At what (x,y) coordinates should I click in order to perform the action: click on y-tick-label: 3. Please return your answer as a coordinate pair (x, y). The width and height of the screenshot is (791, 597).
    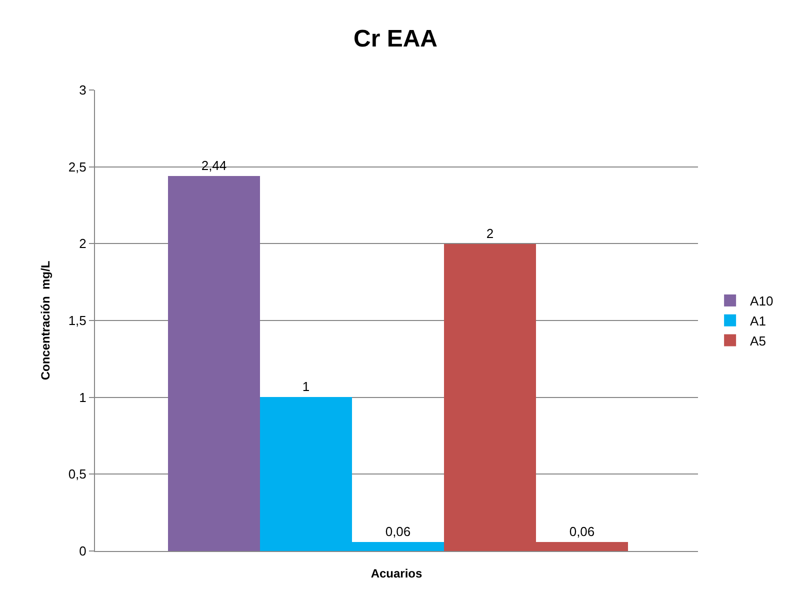
    Looking at the image, I should click on (82, 90).